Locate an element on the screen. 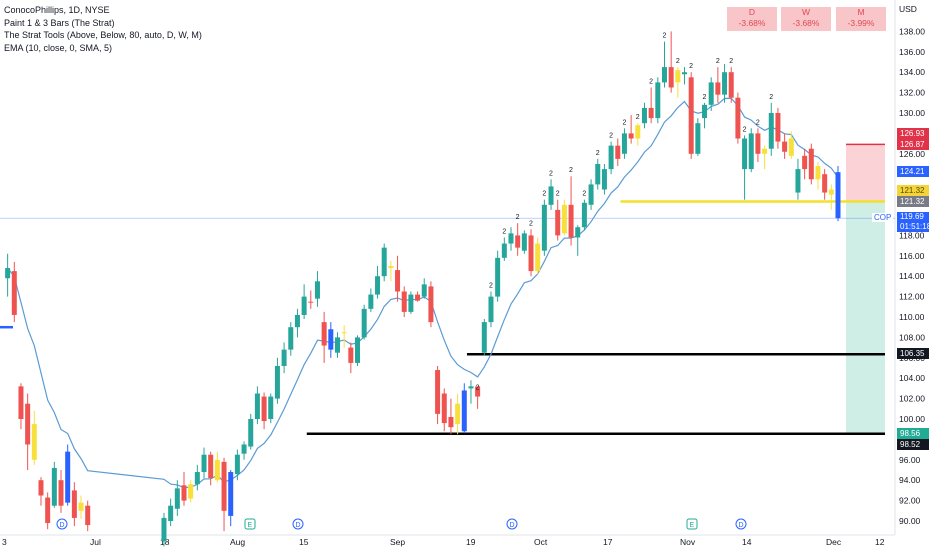  x-tick-label: Sep is located at coordinates (397, 542).